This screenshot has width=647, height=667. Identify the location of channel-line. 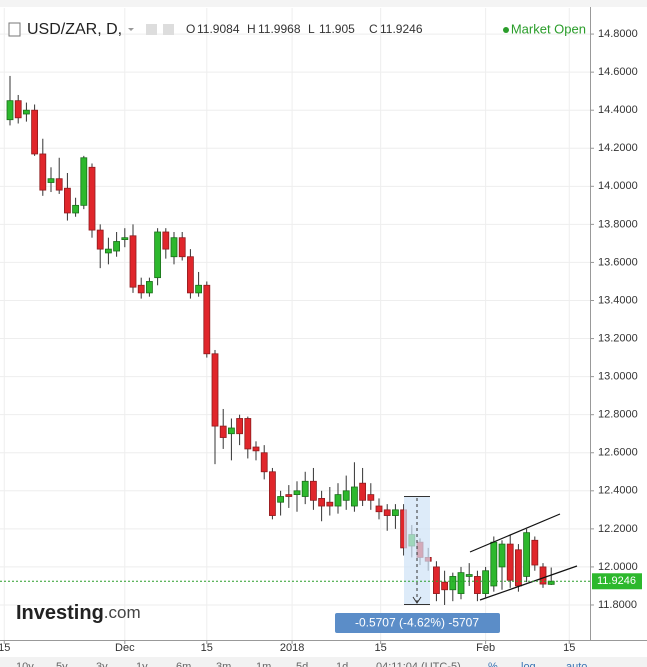
(528, 583).